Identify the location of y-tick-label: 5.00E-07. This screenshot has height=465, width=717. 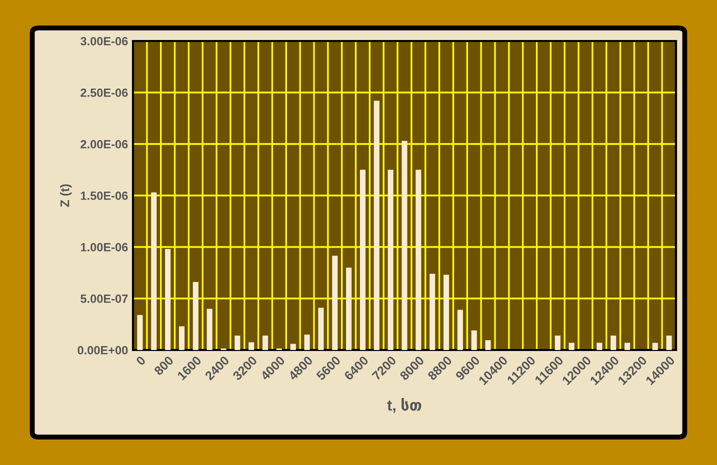
(104, 298).